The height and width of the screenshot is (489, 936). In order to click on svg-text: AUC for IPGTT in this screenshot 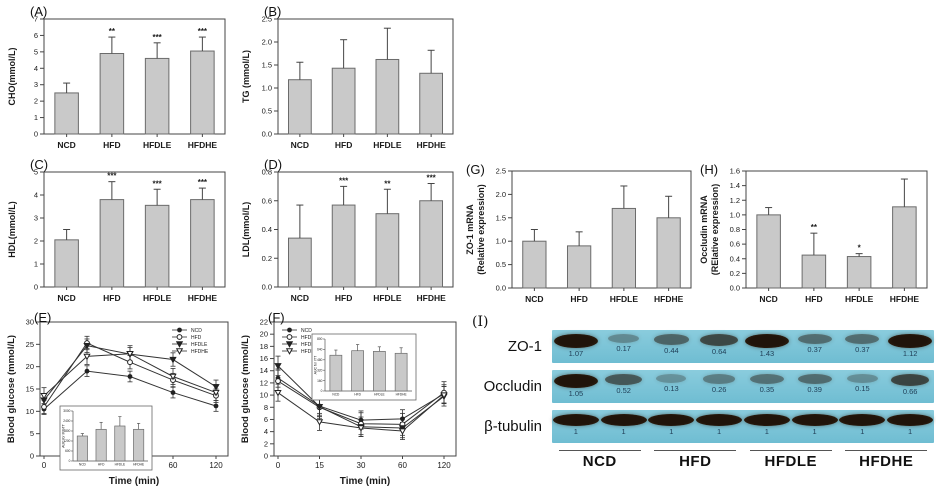, I will do `click(64, 435)`.